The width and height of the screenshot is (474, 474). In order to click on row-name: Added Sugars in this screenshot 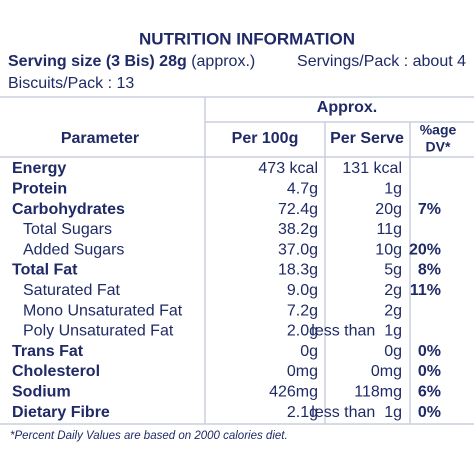, I will do `click(73, 249)`.